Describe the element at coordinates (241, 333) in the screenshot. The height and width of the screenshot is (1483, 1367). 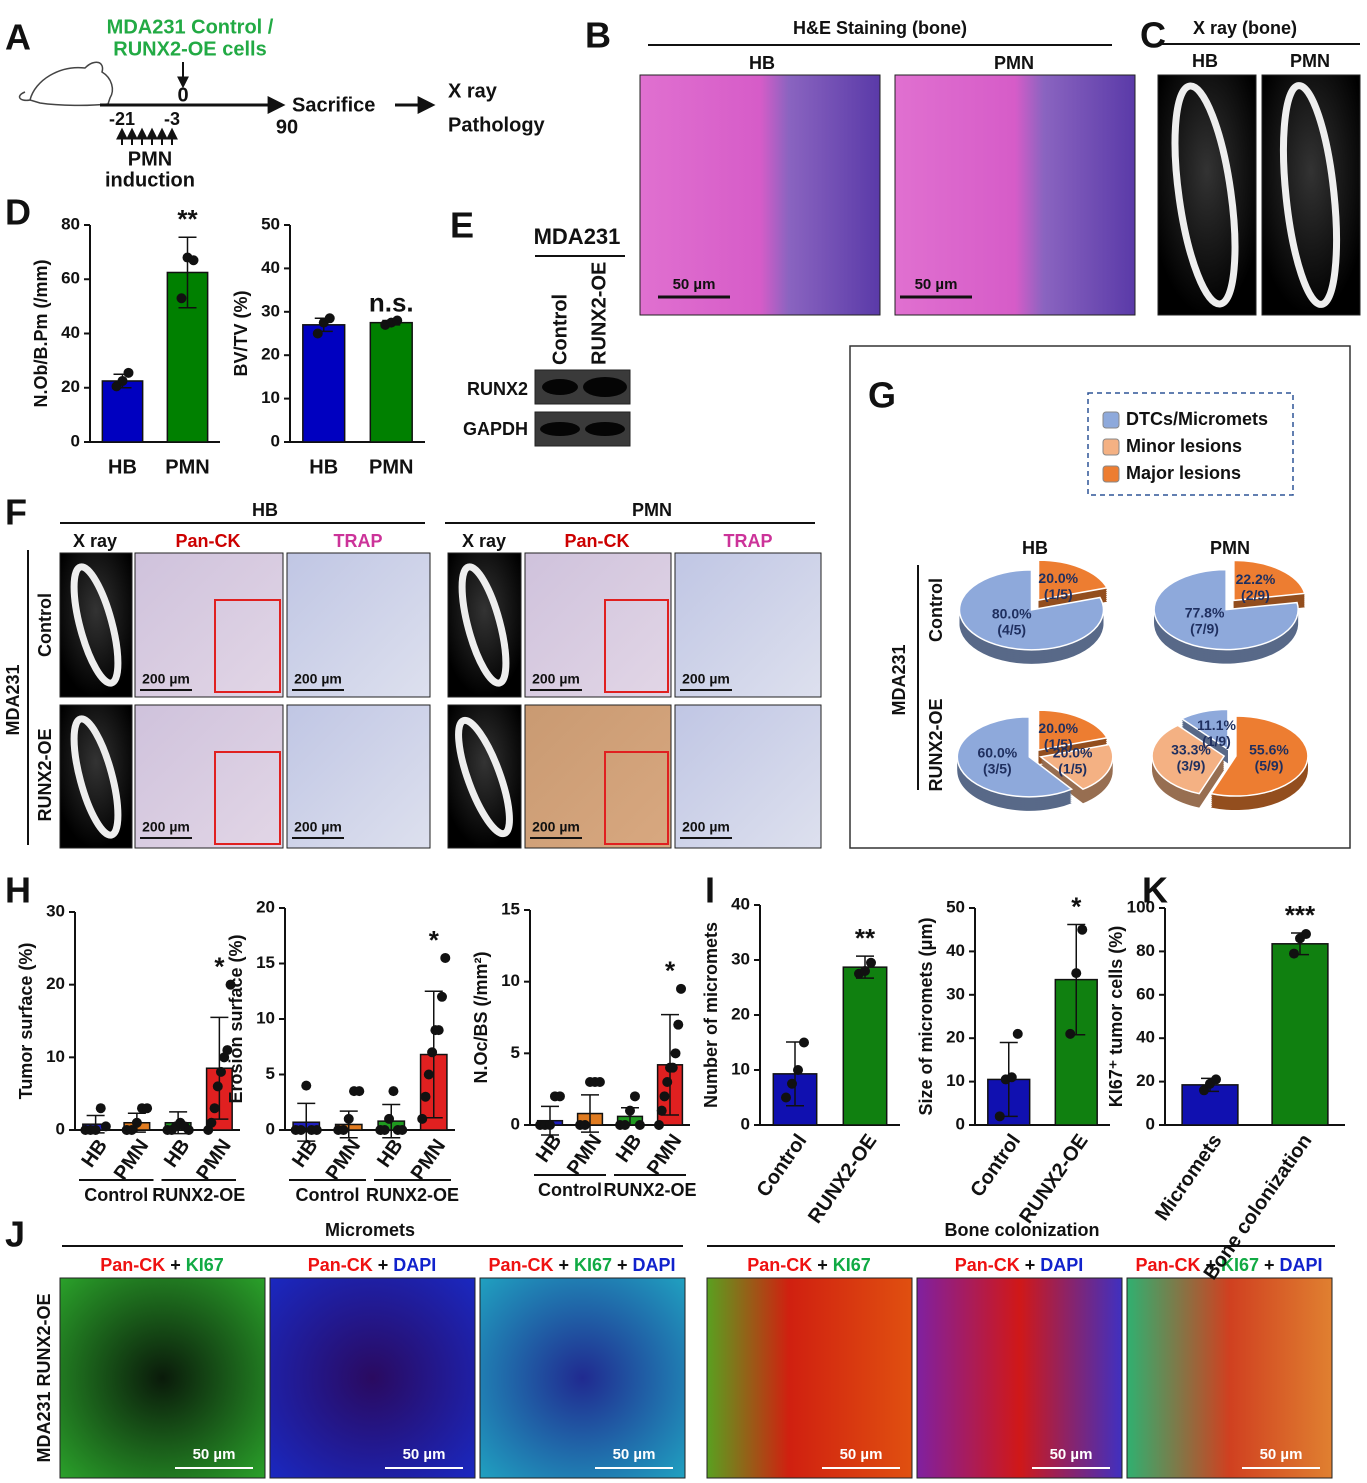
I see `y-axis-label: BV/TV (%)` at that location.